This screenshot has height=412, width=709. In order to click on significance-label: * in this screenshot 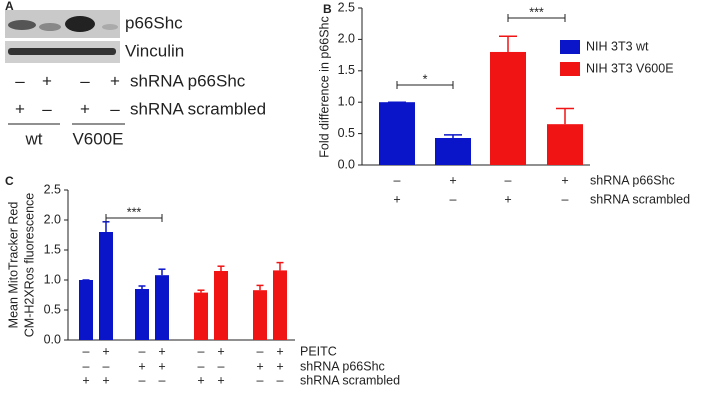, I will do `click(425, 79)`.